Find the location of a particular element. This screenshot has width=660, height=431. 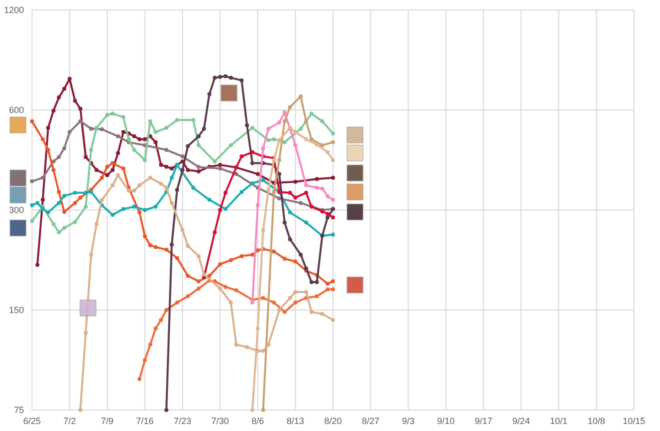

line-series is located at coordinates (182, 173).